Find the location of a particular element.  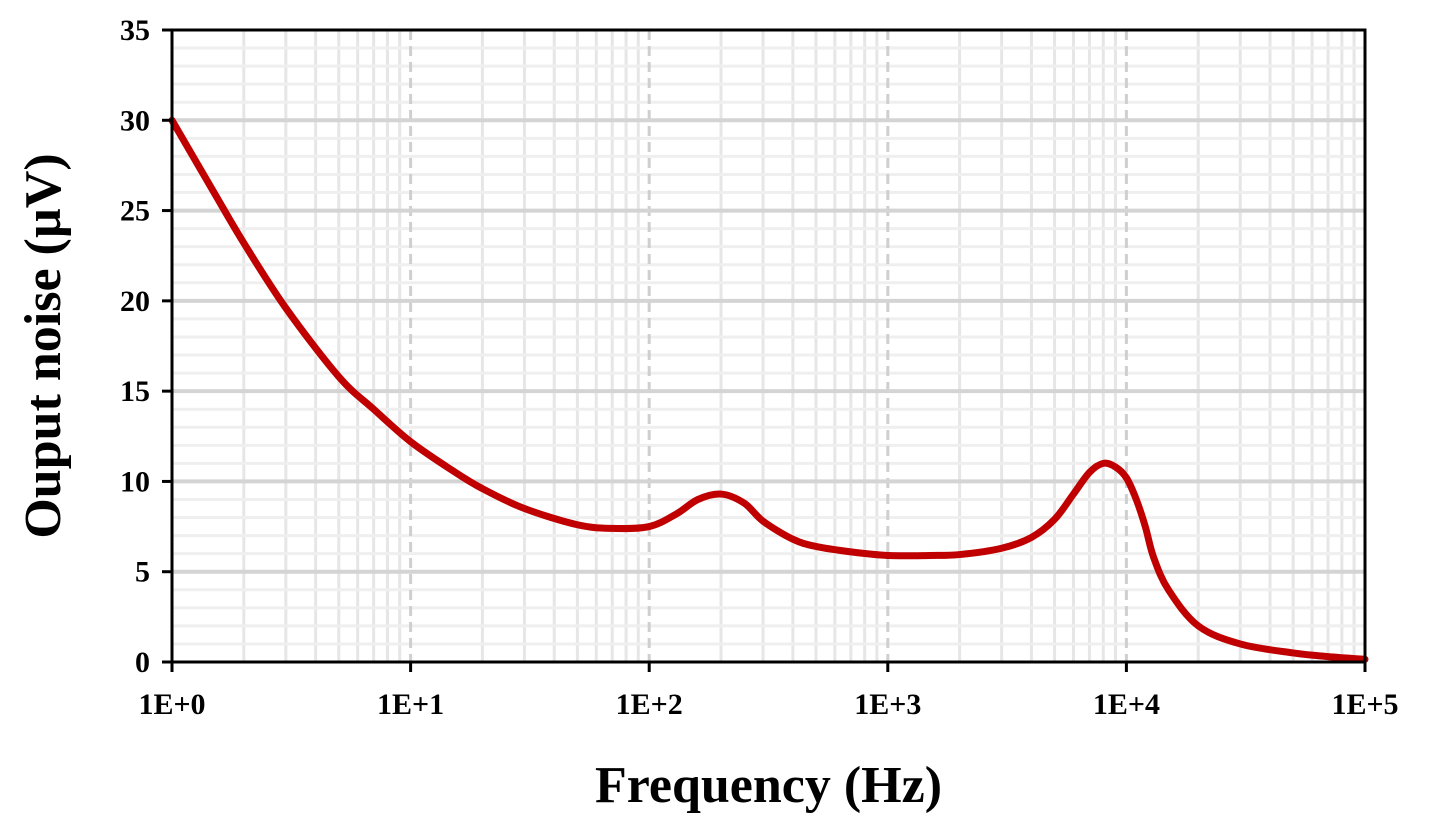

y-tick-label: 0 is located at coordinates (142, 662).